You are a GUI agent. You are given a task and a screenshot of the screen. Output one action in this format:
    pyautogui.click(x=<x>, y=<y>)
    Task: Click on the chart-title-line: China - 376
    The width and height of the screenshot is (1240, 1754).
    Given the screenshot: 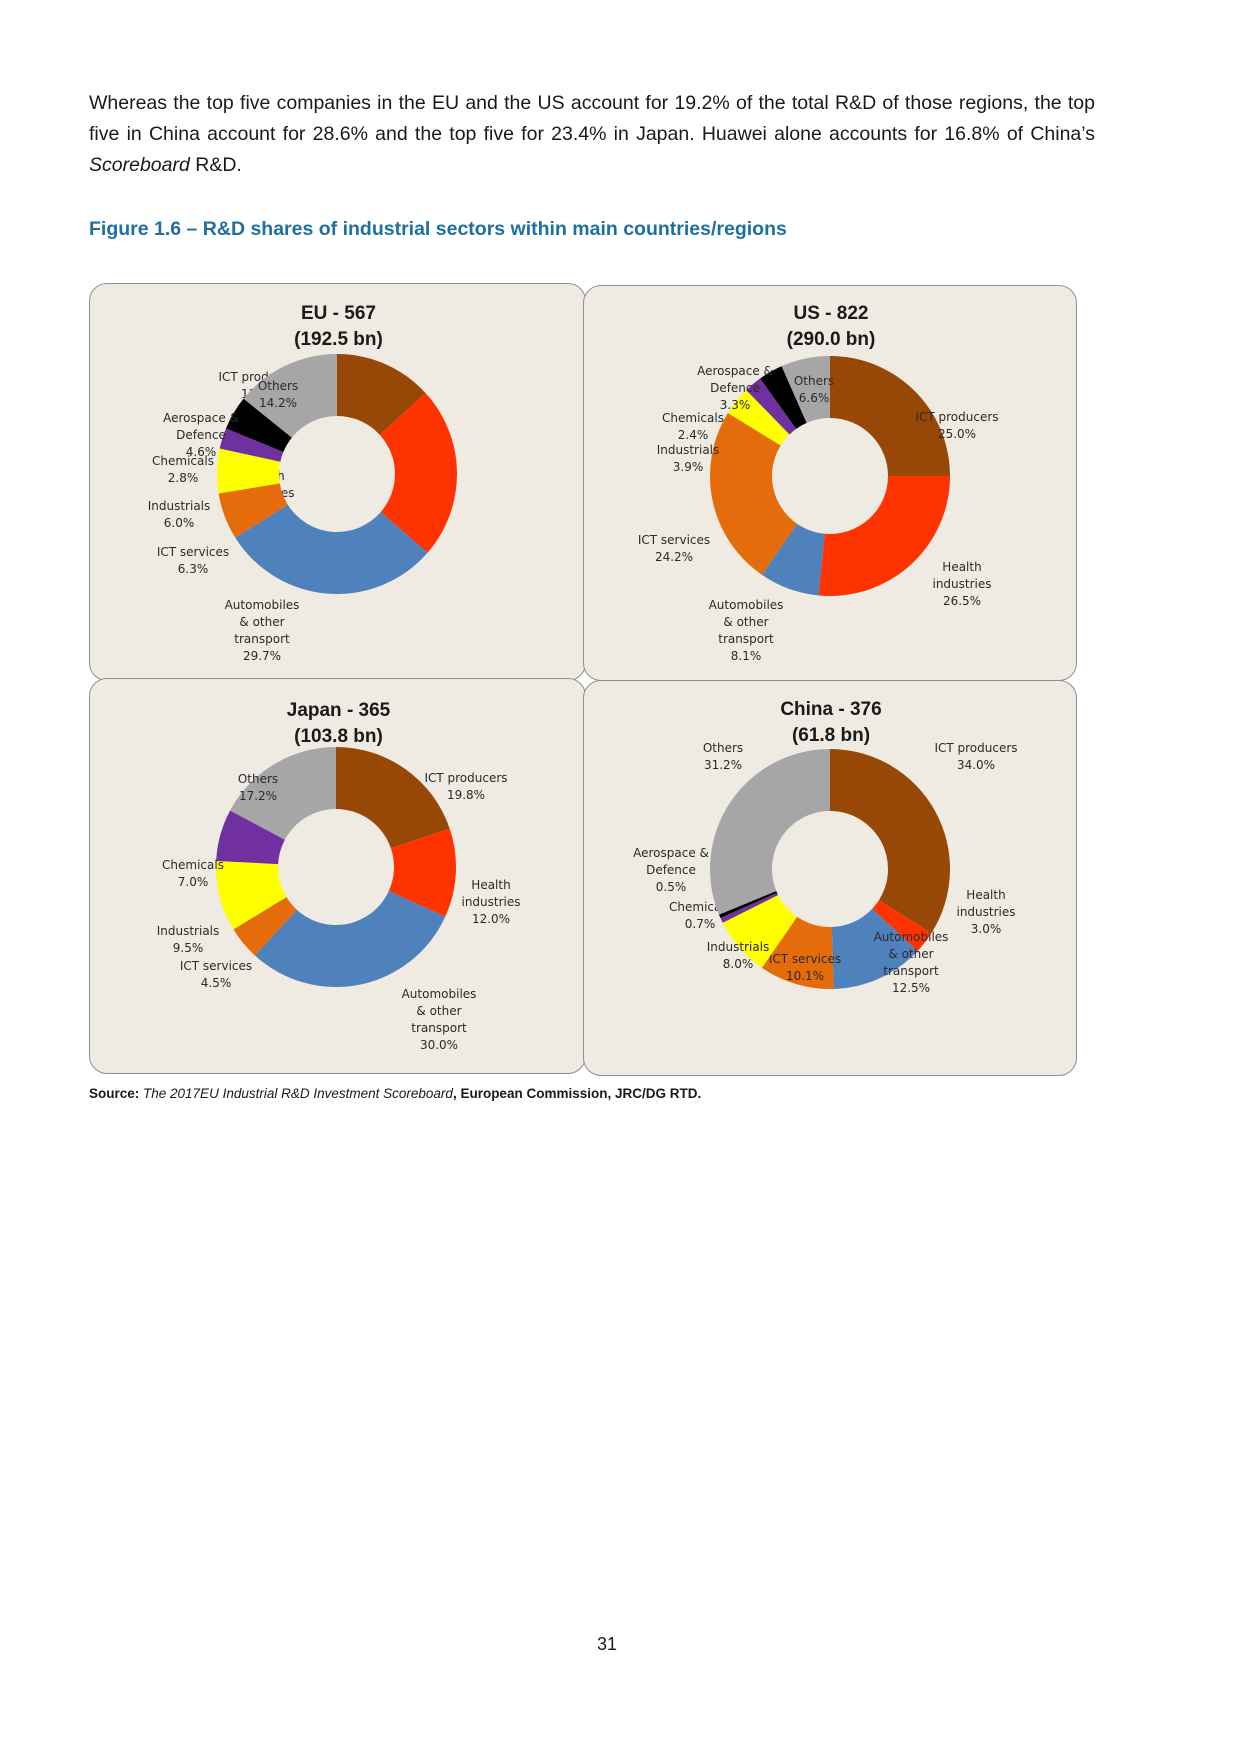 What is the action you would take?
    pyautogui.click(x=830, y=709)
    